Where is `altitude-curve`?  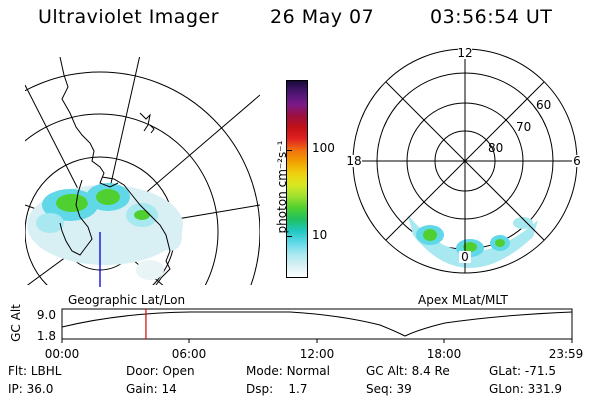 altitude-curve is located at coordinates (317, 324).